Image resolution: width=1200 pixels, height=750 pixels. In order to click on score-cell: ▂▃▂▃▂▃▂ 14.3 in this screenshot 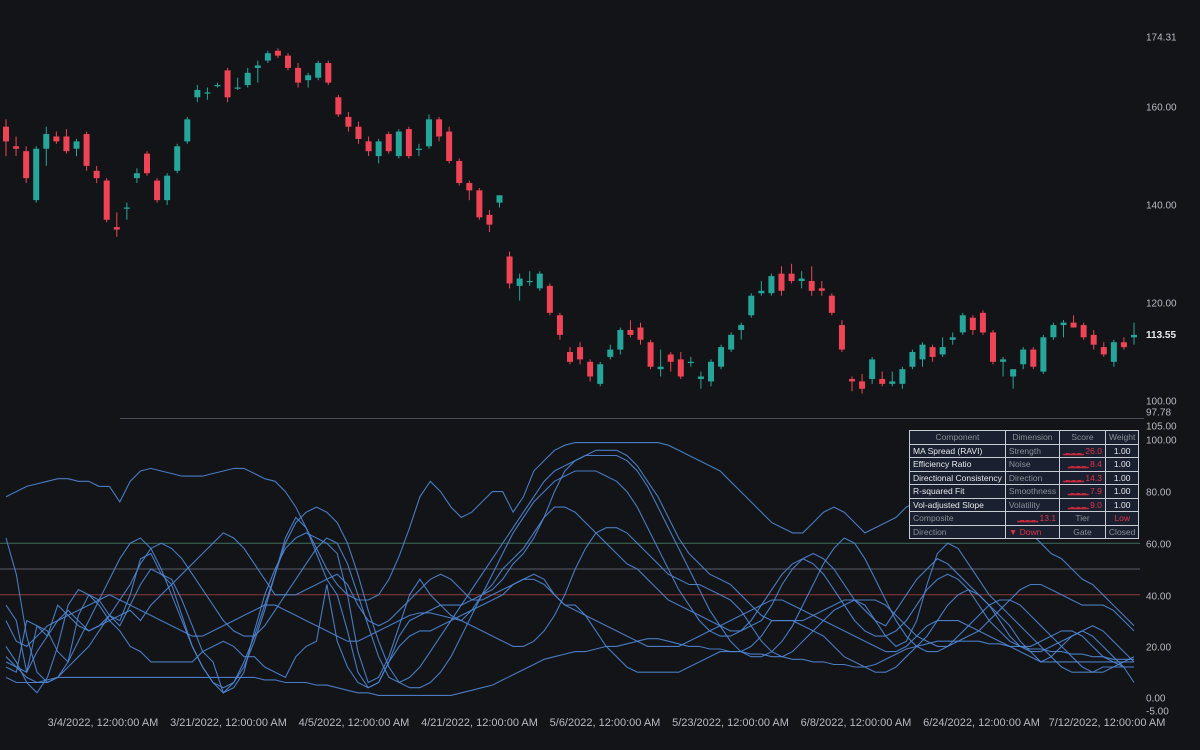, I will do `click(1082, 477)`.